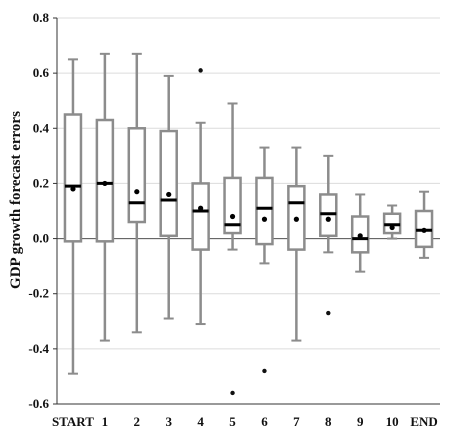  What do you see at coordinates (392, 421) in the screenshot?
I see `x-tick-label: 10` at bounding box center [392, 421].